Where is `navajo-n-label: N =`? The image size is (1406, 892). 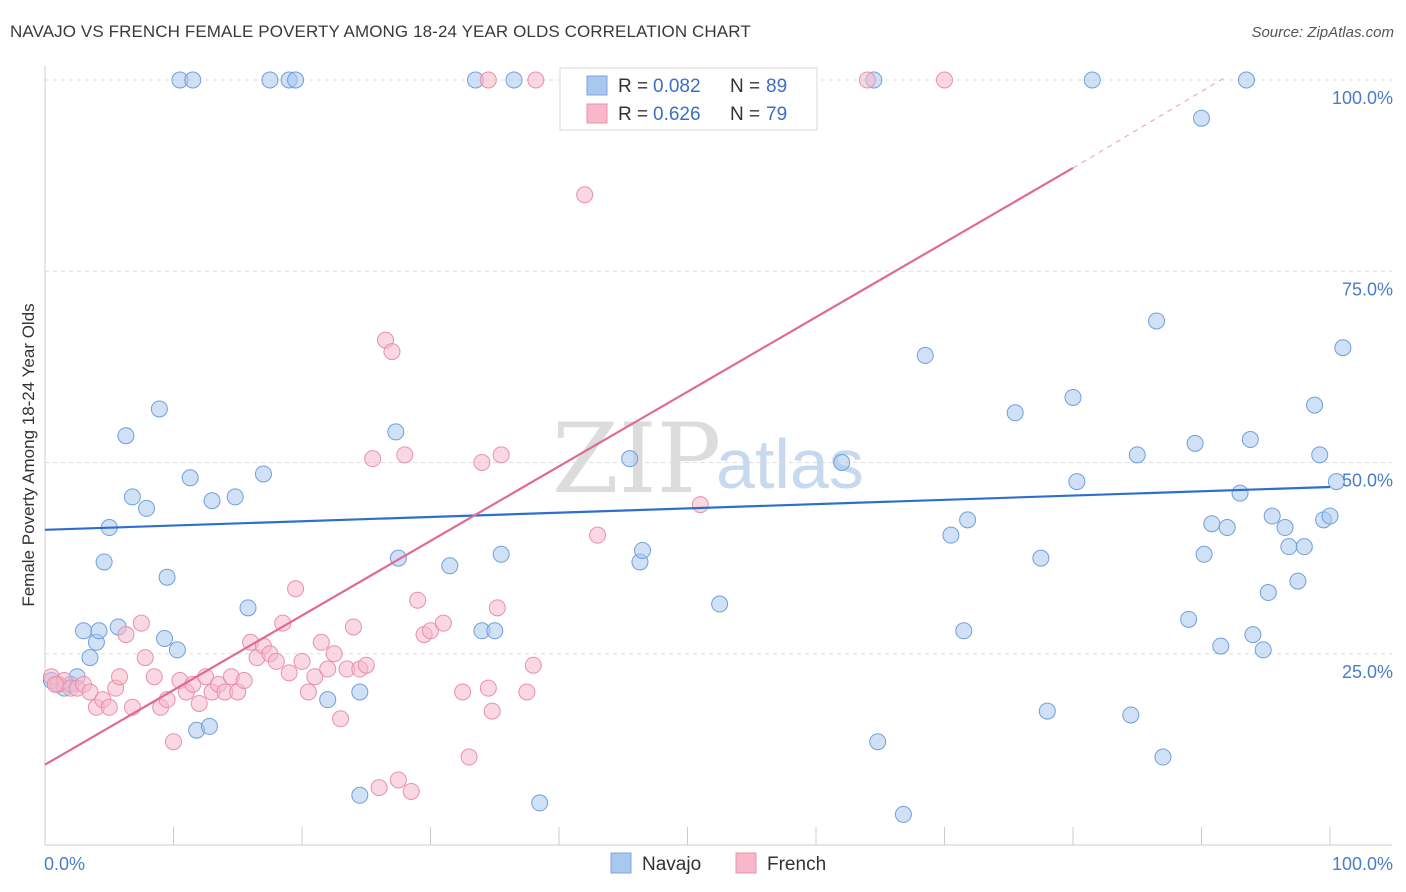 navajo-n-label: N = is located at coordinates (745, 86).